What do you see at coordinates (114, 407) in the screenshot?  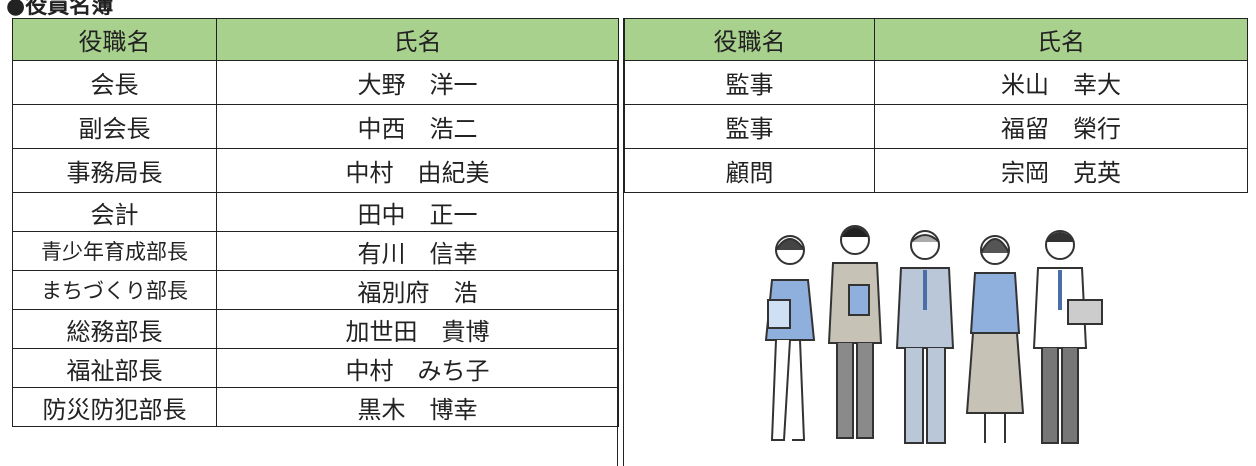 I see `role-cell: 防災防犯部長` at bounding box center [114, 407].